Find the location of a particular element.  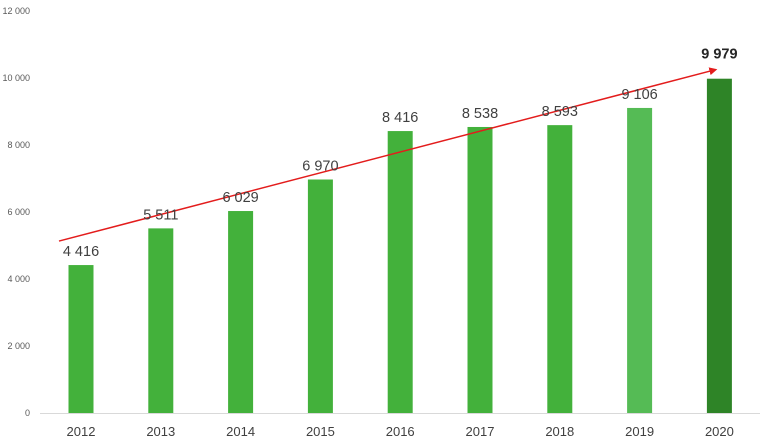

data-label: 8 416 is located at coordinates (400, 118).